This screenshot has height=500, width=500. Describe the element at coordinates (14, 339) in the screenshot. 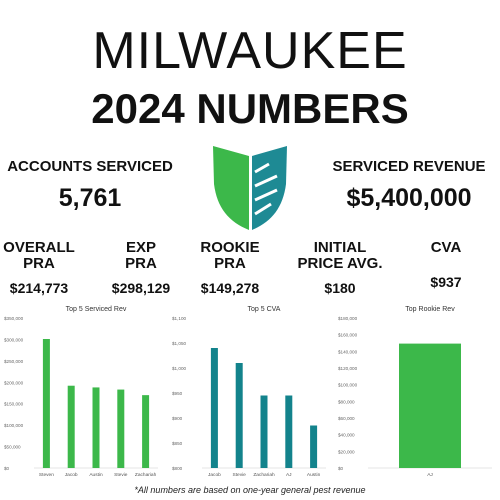

I see `y-tick-label: $300,000` at that location.